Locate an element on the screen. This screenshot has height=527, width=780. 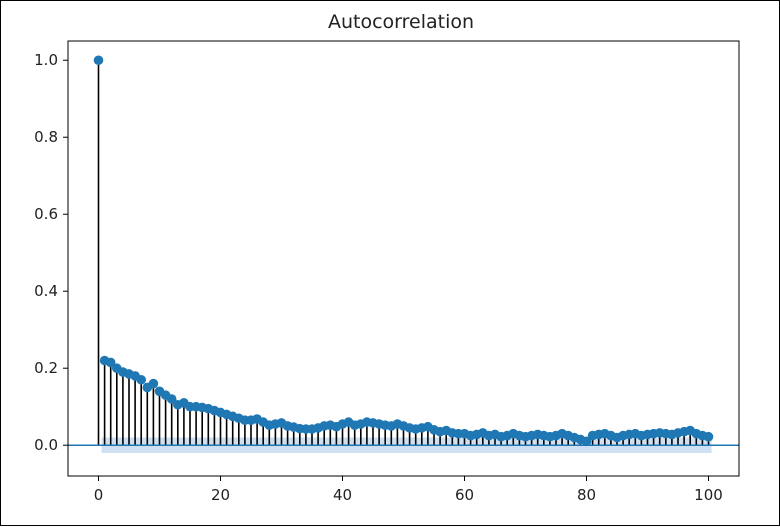
x-tick-label: 60 is located at coordinates (464, 495).